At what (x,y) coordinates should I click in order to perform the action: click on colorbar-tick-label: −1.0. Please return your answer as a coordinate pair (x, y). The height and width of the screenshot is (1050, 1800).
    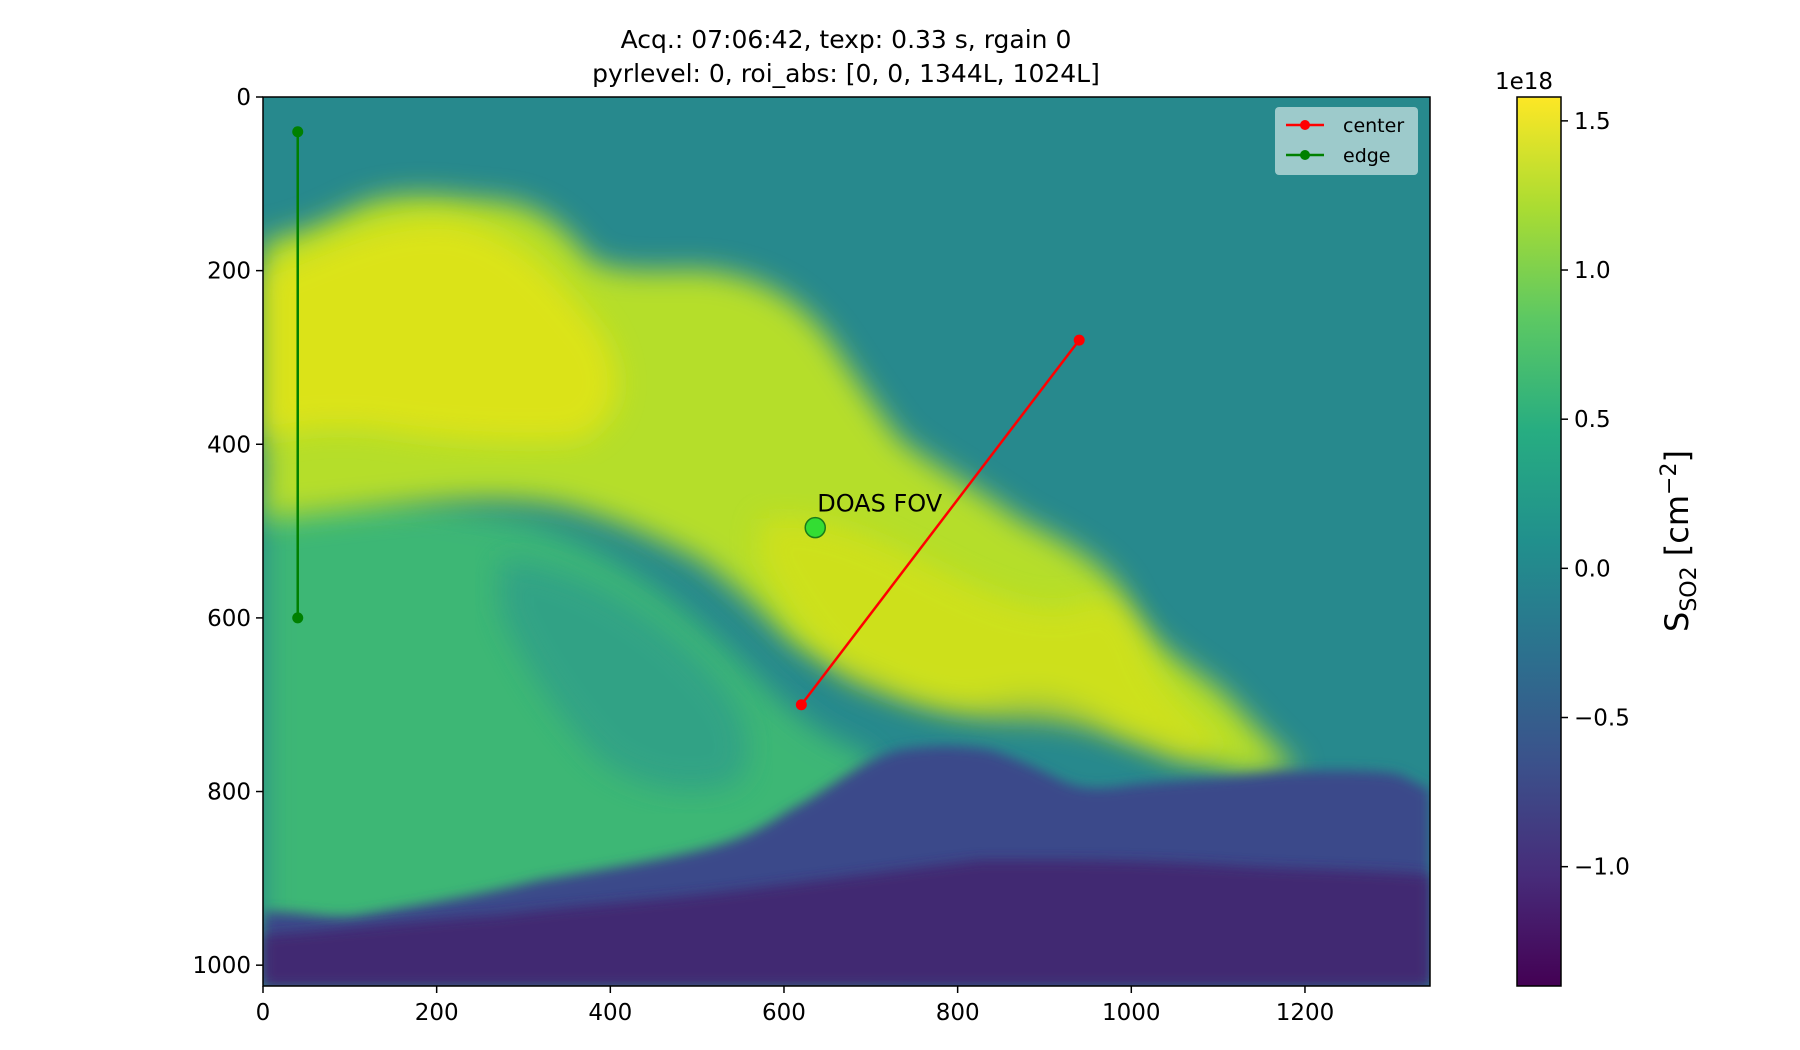
    Looking at the image, I should click on (1602, 868).